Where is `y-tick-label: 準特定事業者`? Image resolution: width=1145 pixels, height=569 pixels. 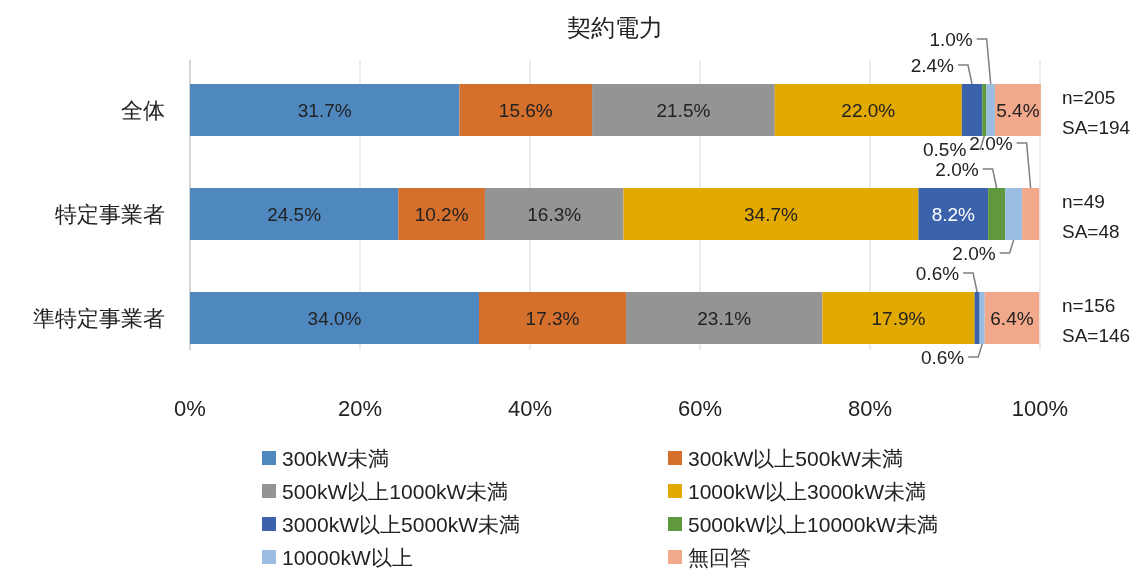
y-tick-label: 準特定事業者 is located at coordinates (99, 318).